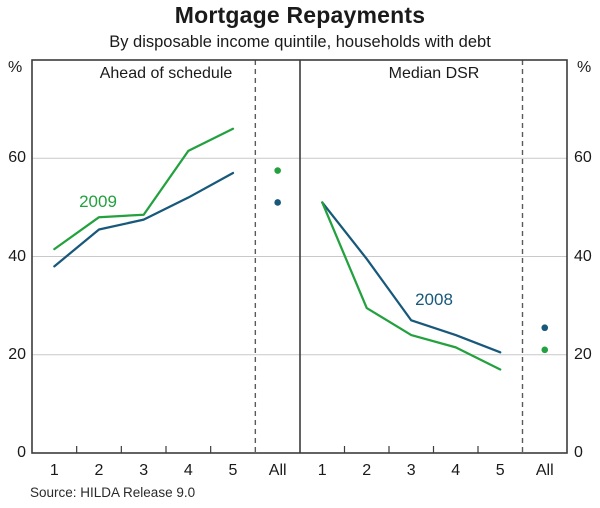  Describe the element at coordinates (144, 219) in the screenshot. I see `series-line-2008-left` at that location.